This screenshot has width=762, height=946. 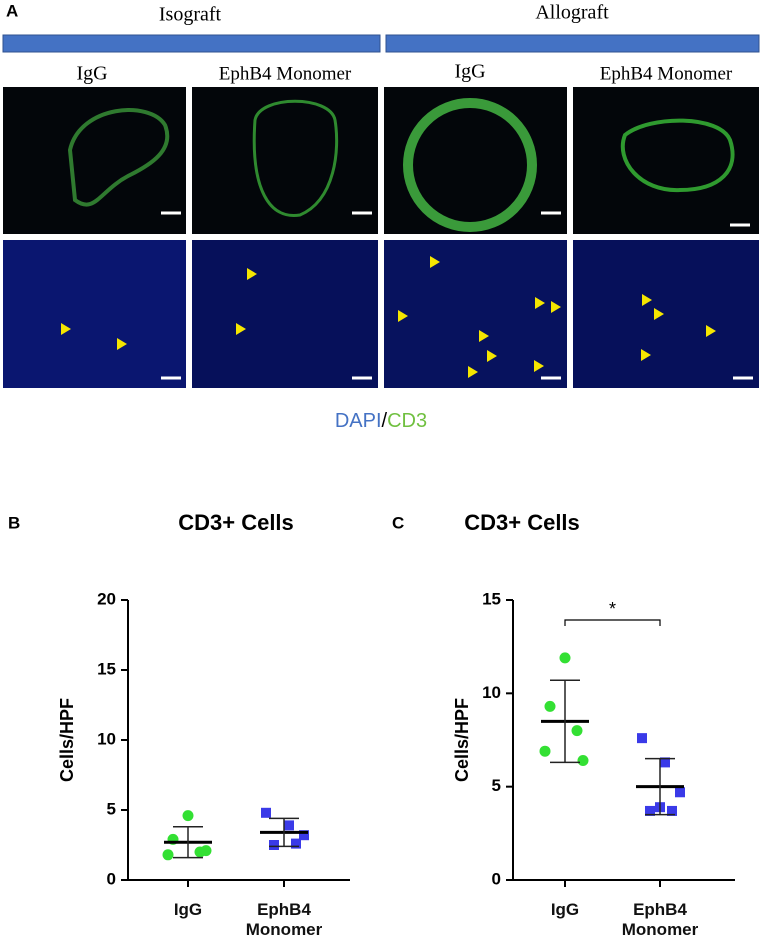 What do you see at coordinates (572, 13) in the screenshot?
I see `group-label: Allograft` at bounding box center [572, 13].